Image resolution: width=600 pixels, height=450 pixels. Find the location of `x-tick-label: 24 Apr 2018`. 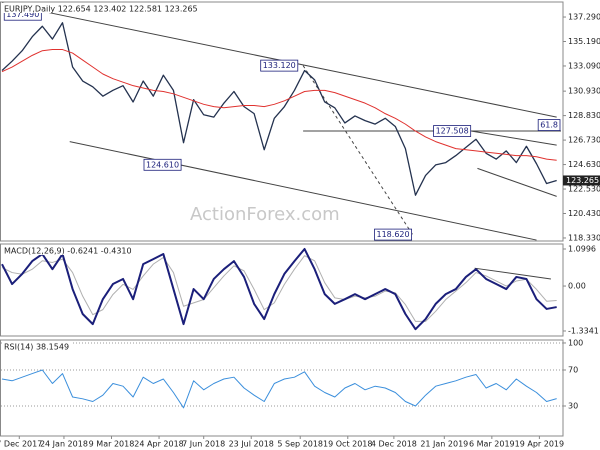

x-tick-label: 24 Apr 2018 is located at coordinates (158, 444).